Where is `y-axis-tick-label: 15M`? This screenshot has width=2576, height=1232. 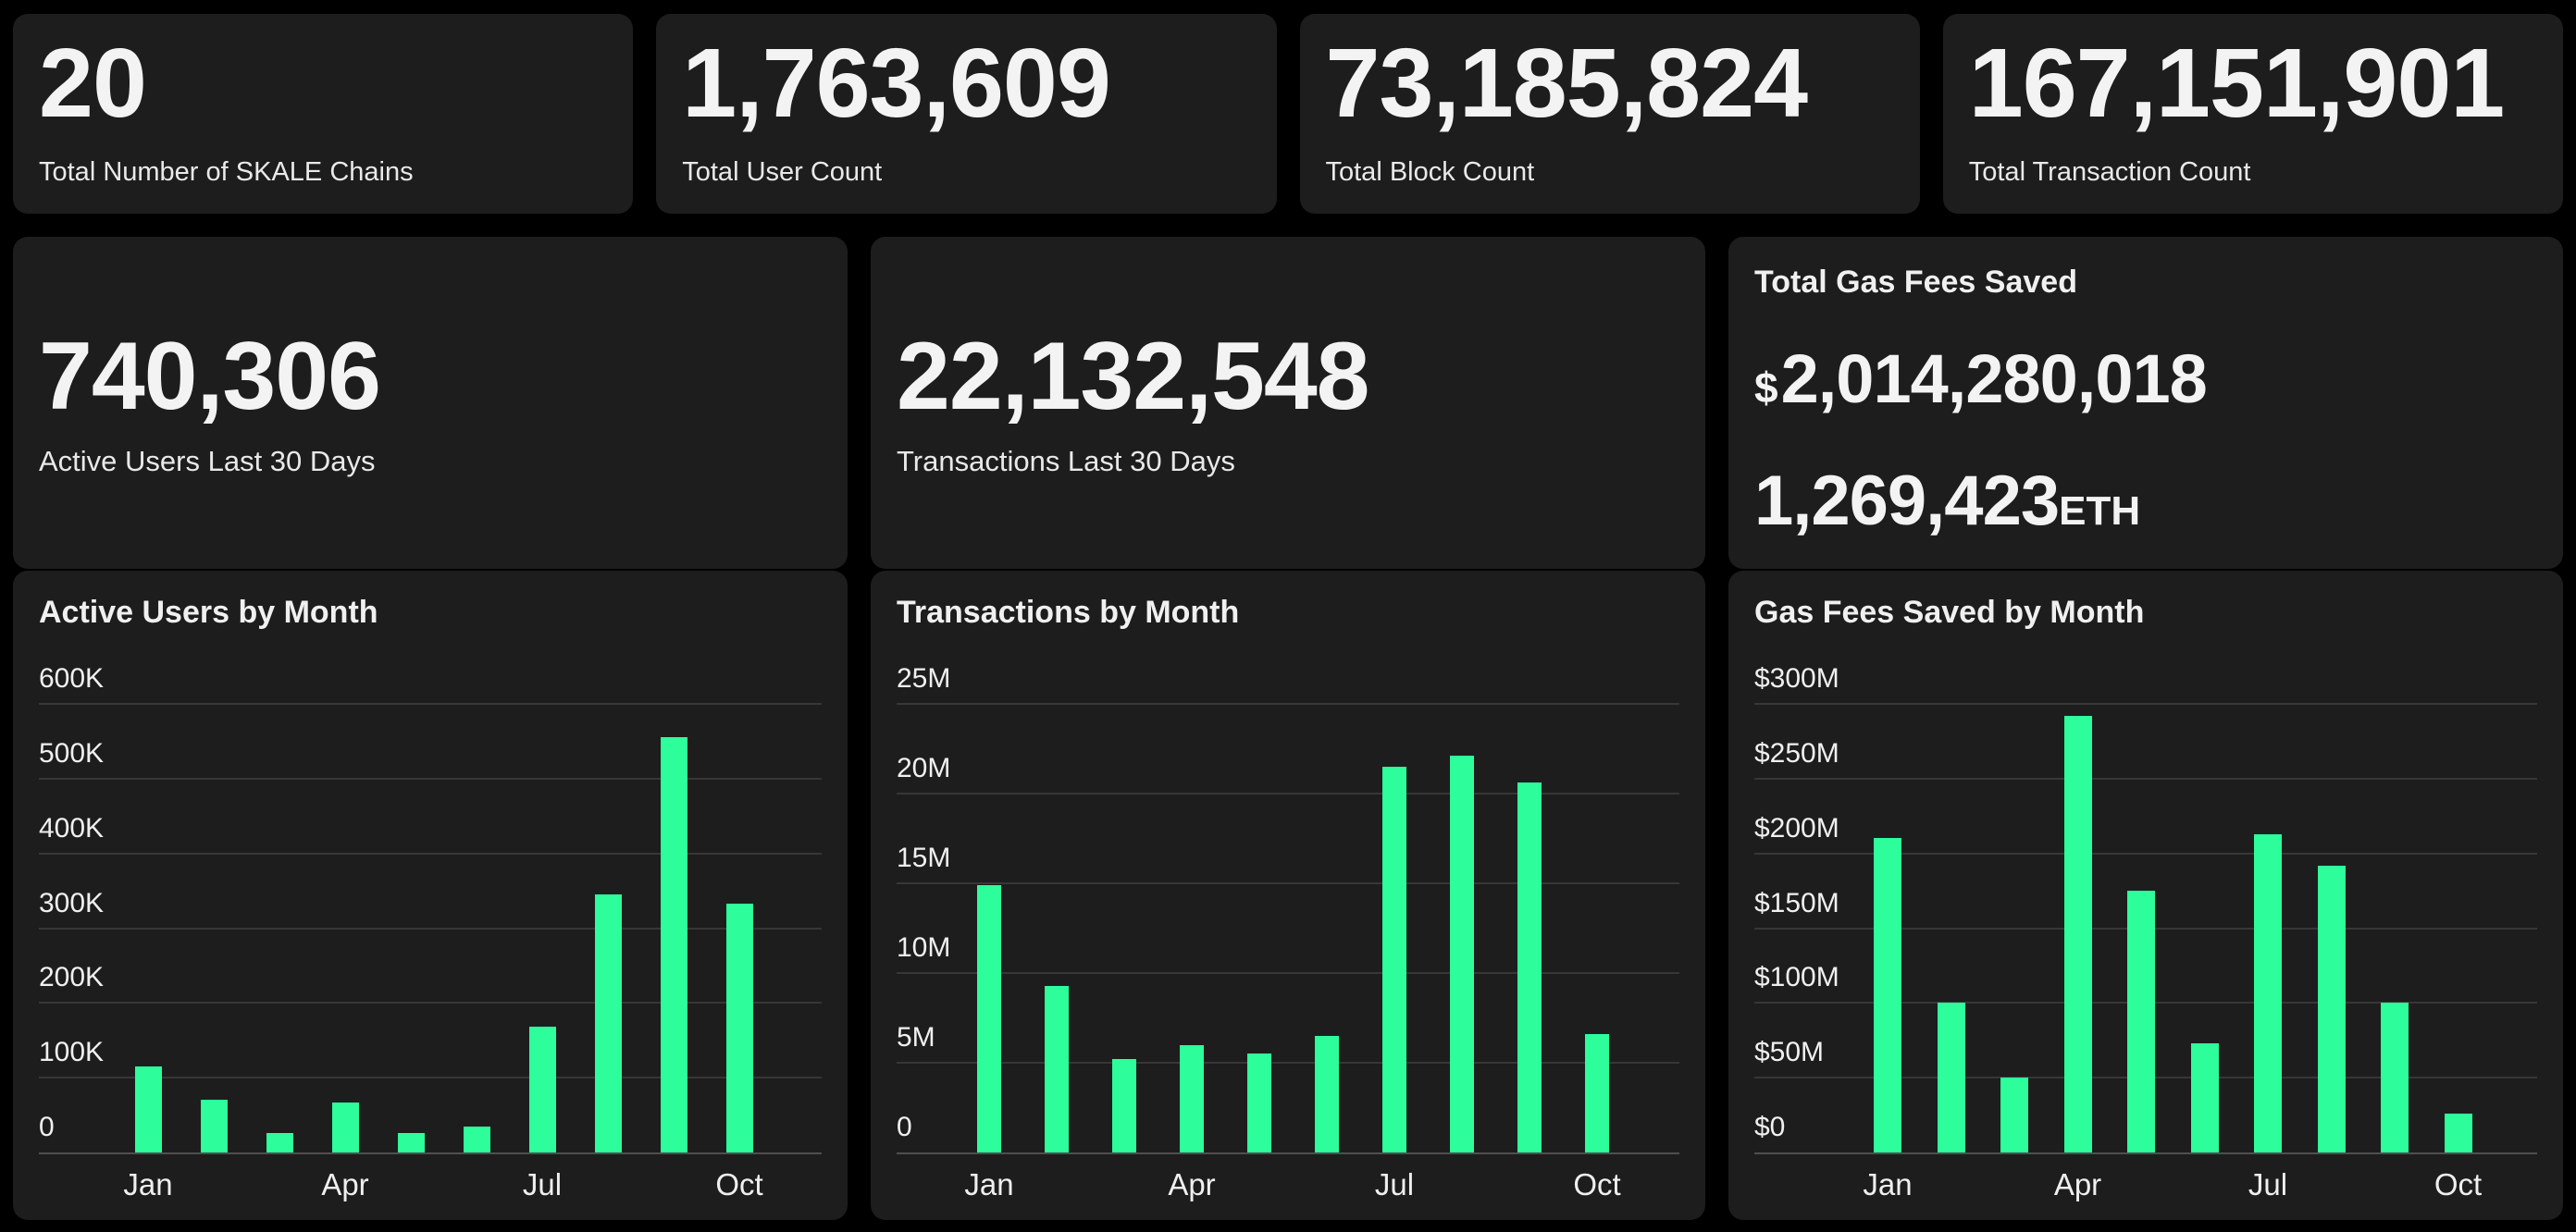
y-axis-tick-label: 15M is located at coordinates (924, 858).